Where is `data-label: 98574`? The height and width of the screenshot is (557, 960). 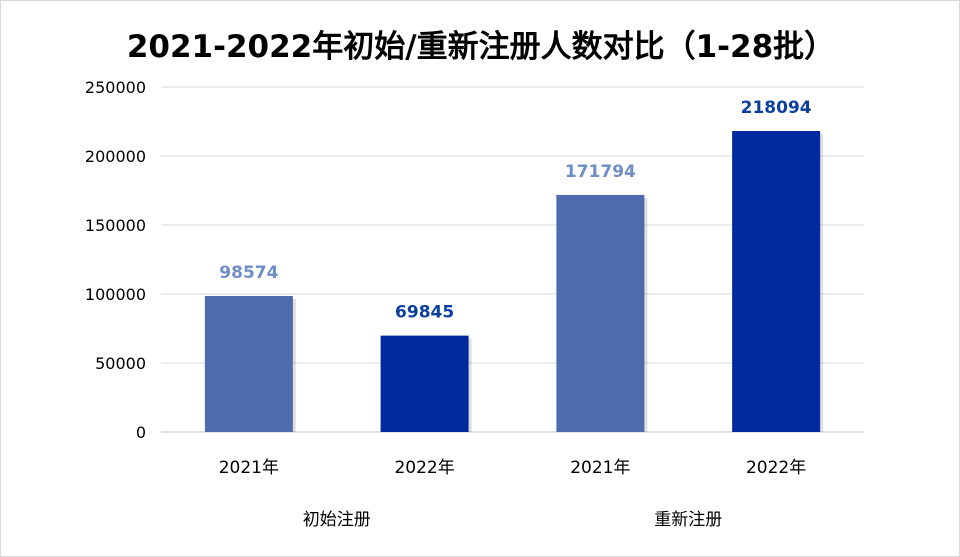 data-label: 98574 is located at coordinates (248, 273).